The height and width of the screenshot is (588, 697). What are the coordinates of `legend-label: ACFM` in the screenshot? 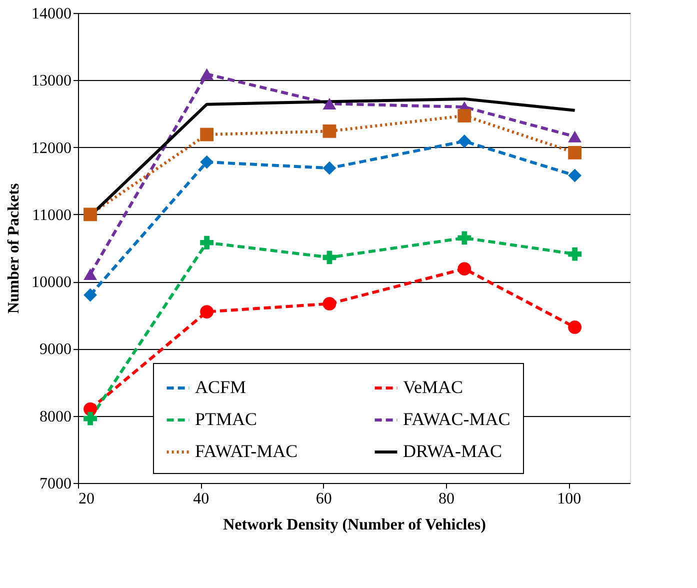 It's located at (220, 387).